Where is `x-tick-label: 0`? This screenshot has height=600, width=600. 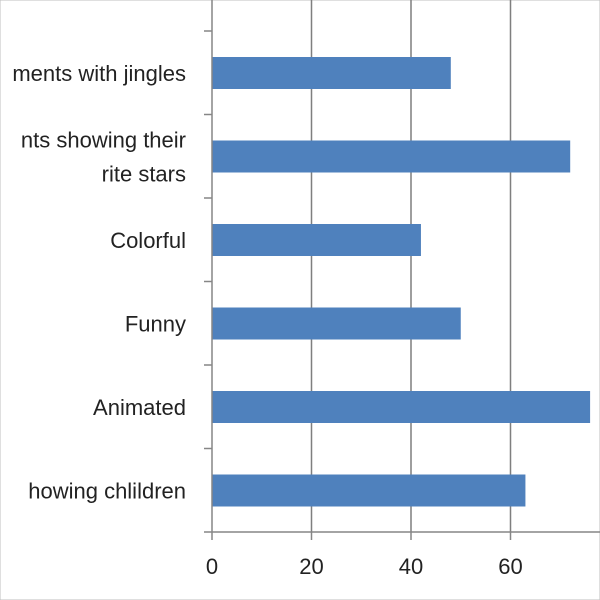 x-tick-label: 0 is located at coordinates (212, 566).